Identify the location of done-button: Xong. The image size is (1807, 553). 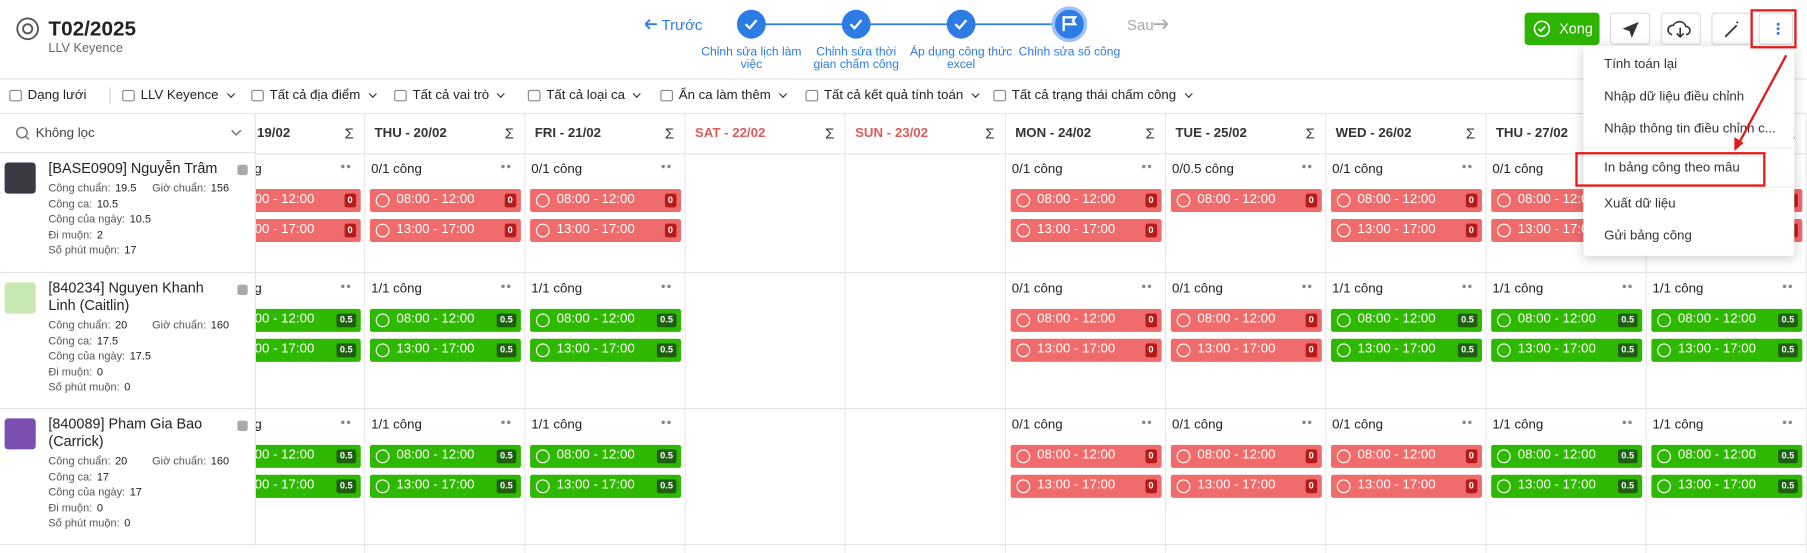
(1562, 28).